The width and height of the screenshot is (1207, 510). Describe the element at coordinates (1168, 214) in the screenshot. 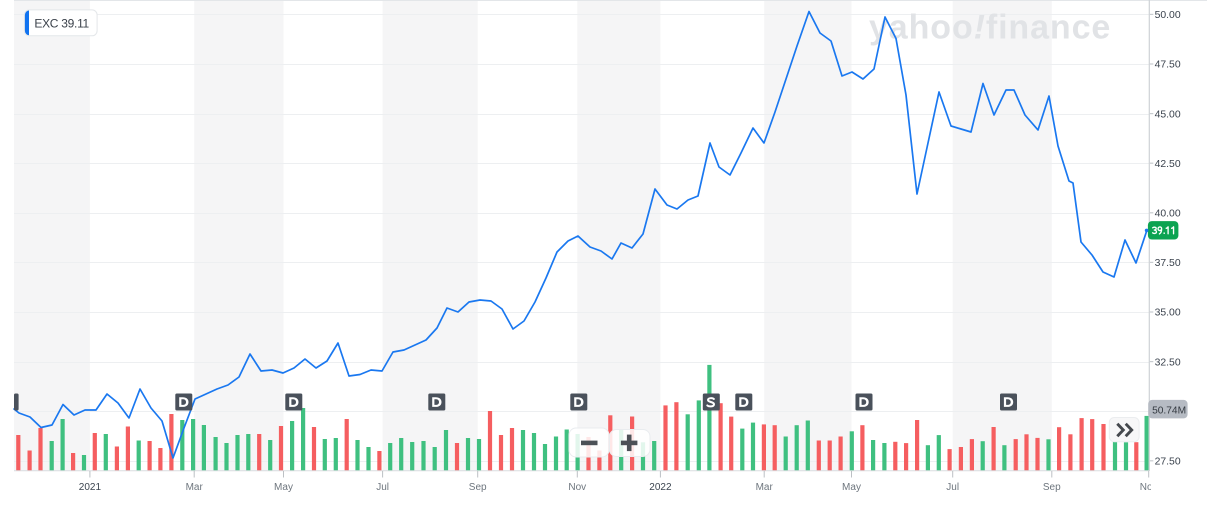

I see `svg-text: 40.00` at that location.